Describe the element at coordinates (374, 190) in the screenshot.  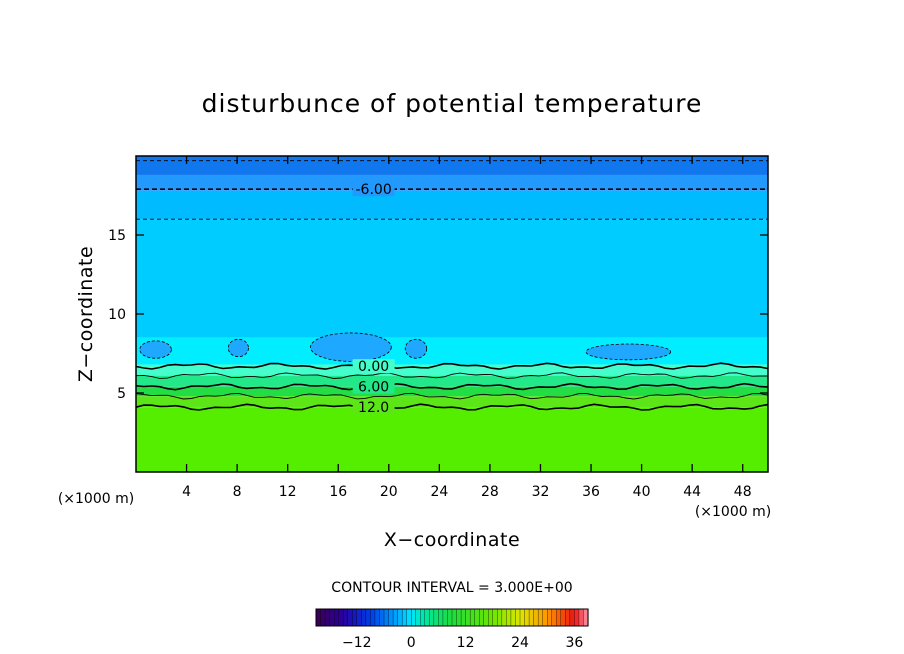
I see `contour-label: -6.00` at that location.